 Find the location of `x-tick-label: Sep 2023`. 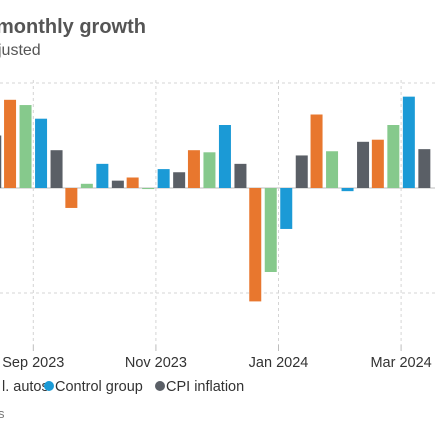

x-tick-label: Sep 2023 is located at coordinates (33, 363).